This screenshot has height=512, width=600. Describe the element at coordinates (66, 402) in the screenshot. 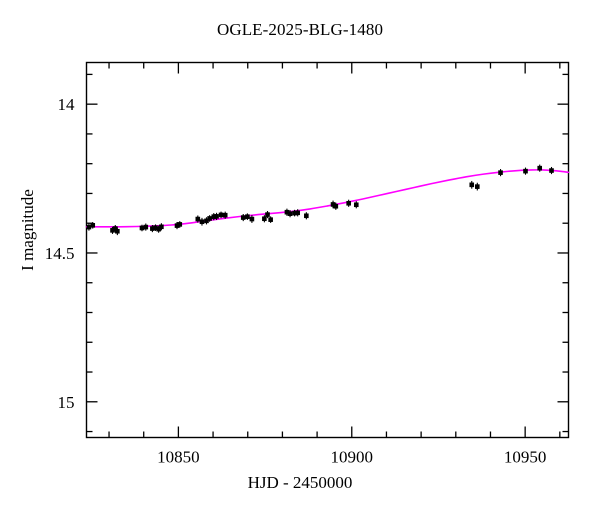

I see `svg-text: 15` at that location.